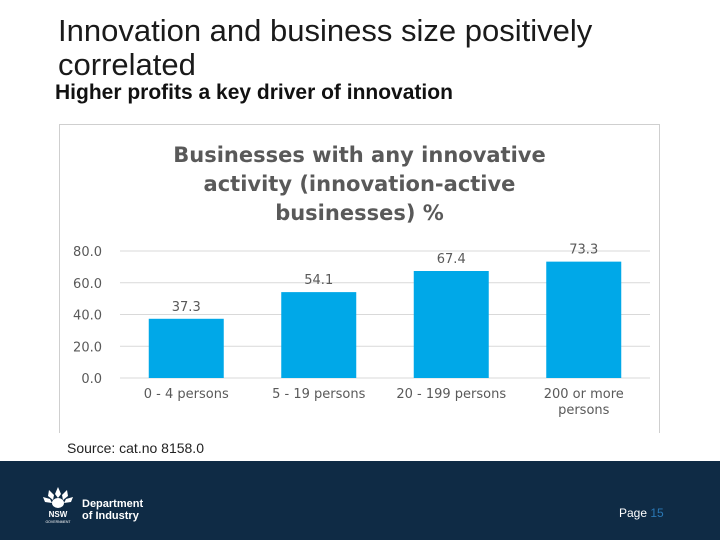  Describe the element at coordinates (359, 213) in the screenshot. I see `chart-title-line: businesses) %` at that location.